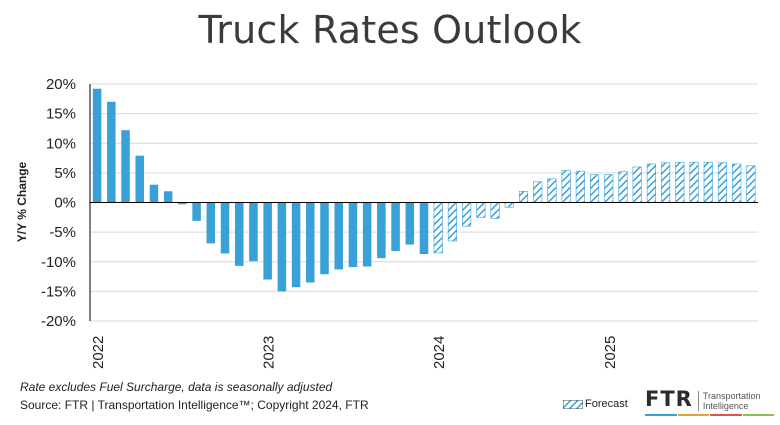 This screenshot has height=425, width=780. What do you see at coordinates (610, 352) in the screenshot?
I see `x-year-label: 2025` at bounding box center [610, 352].